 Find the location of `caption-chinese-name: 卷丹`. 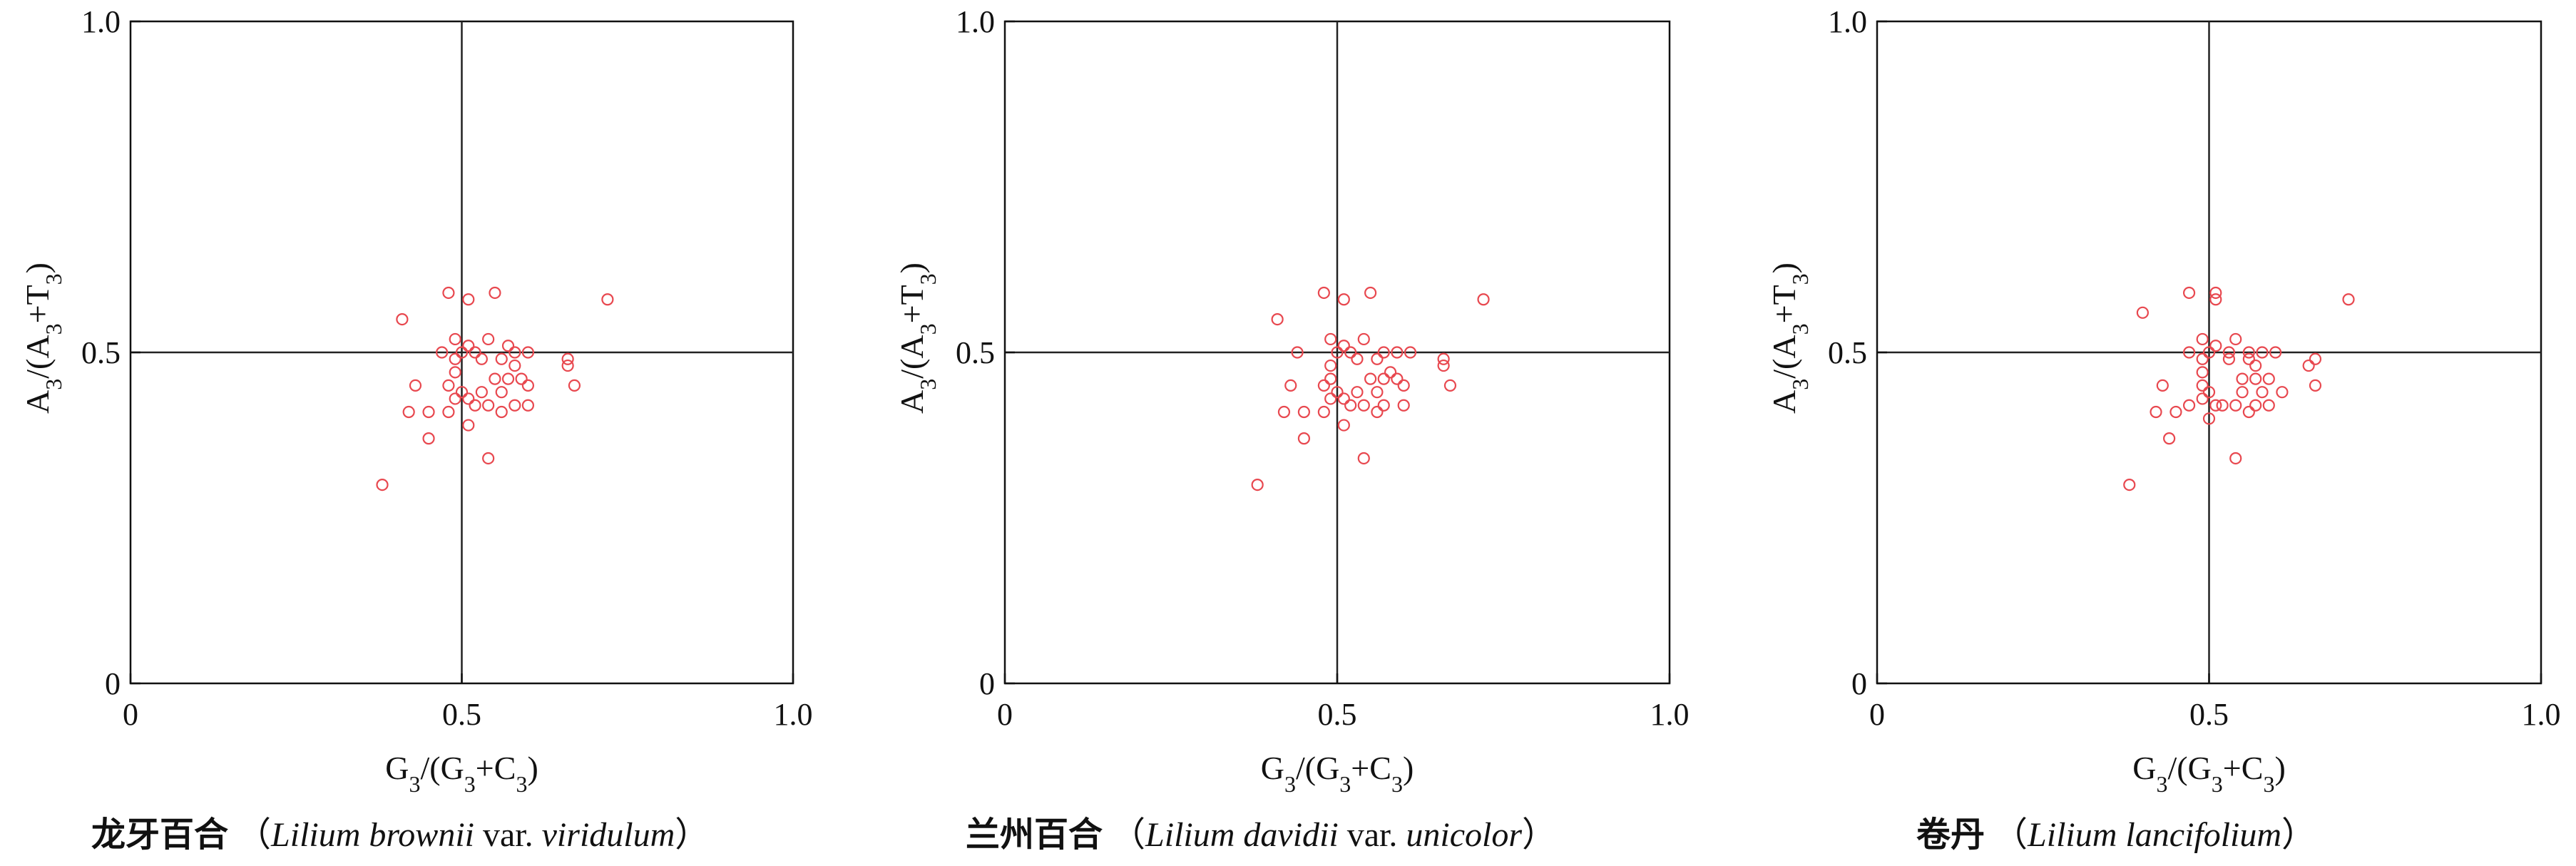

caption-chinese-name: 卷丹 is located at coordinates (1951, 835).